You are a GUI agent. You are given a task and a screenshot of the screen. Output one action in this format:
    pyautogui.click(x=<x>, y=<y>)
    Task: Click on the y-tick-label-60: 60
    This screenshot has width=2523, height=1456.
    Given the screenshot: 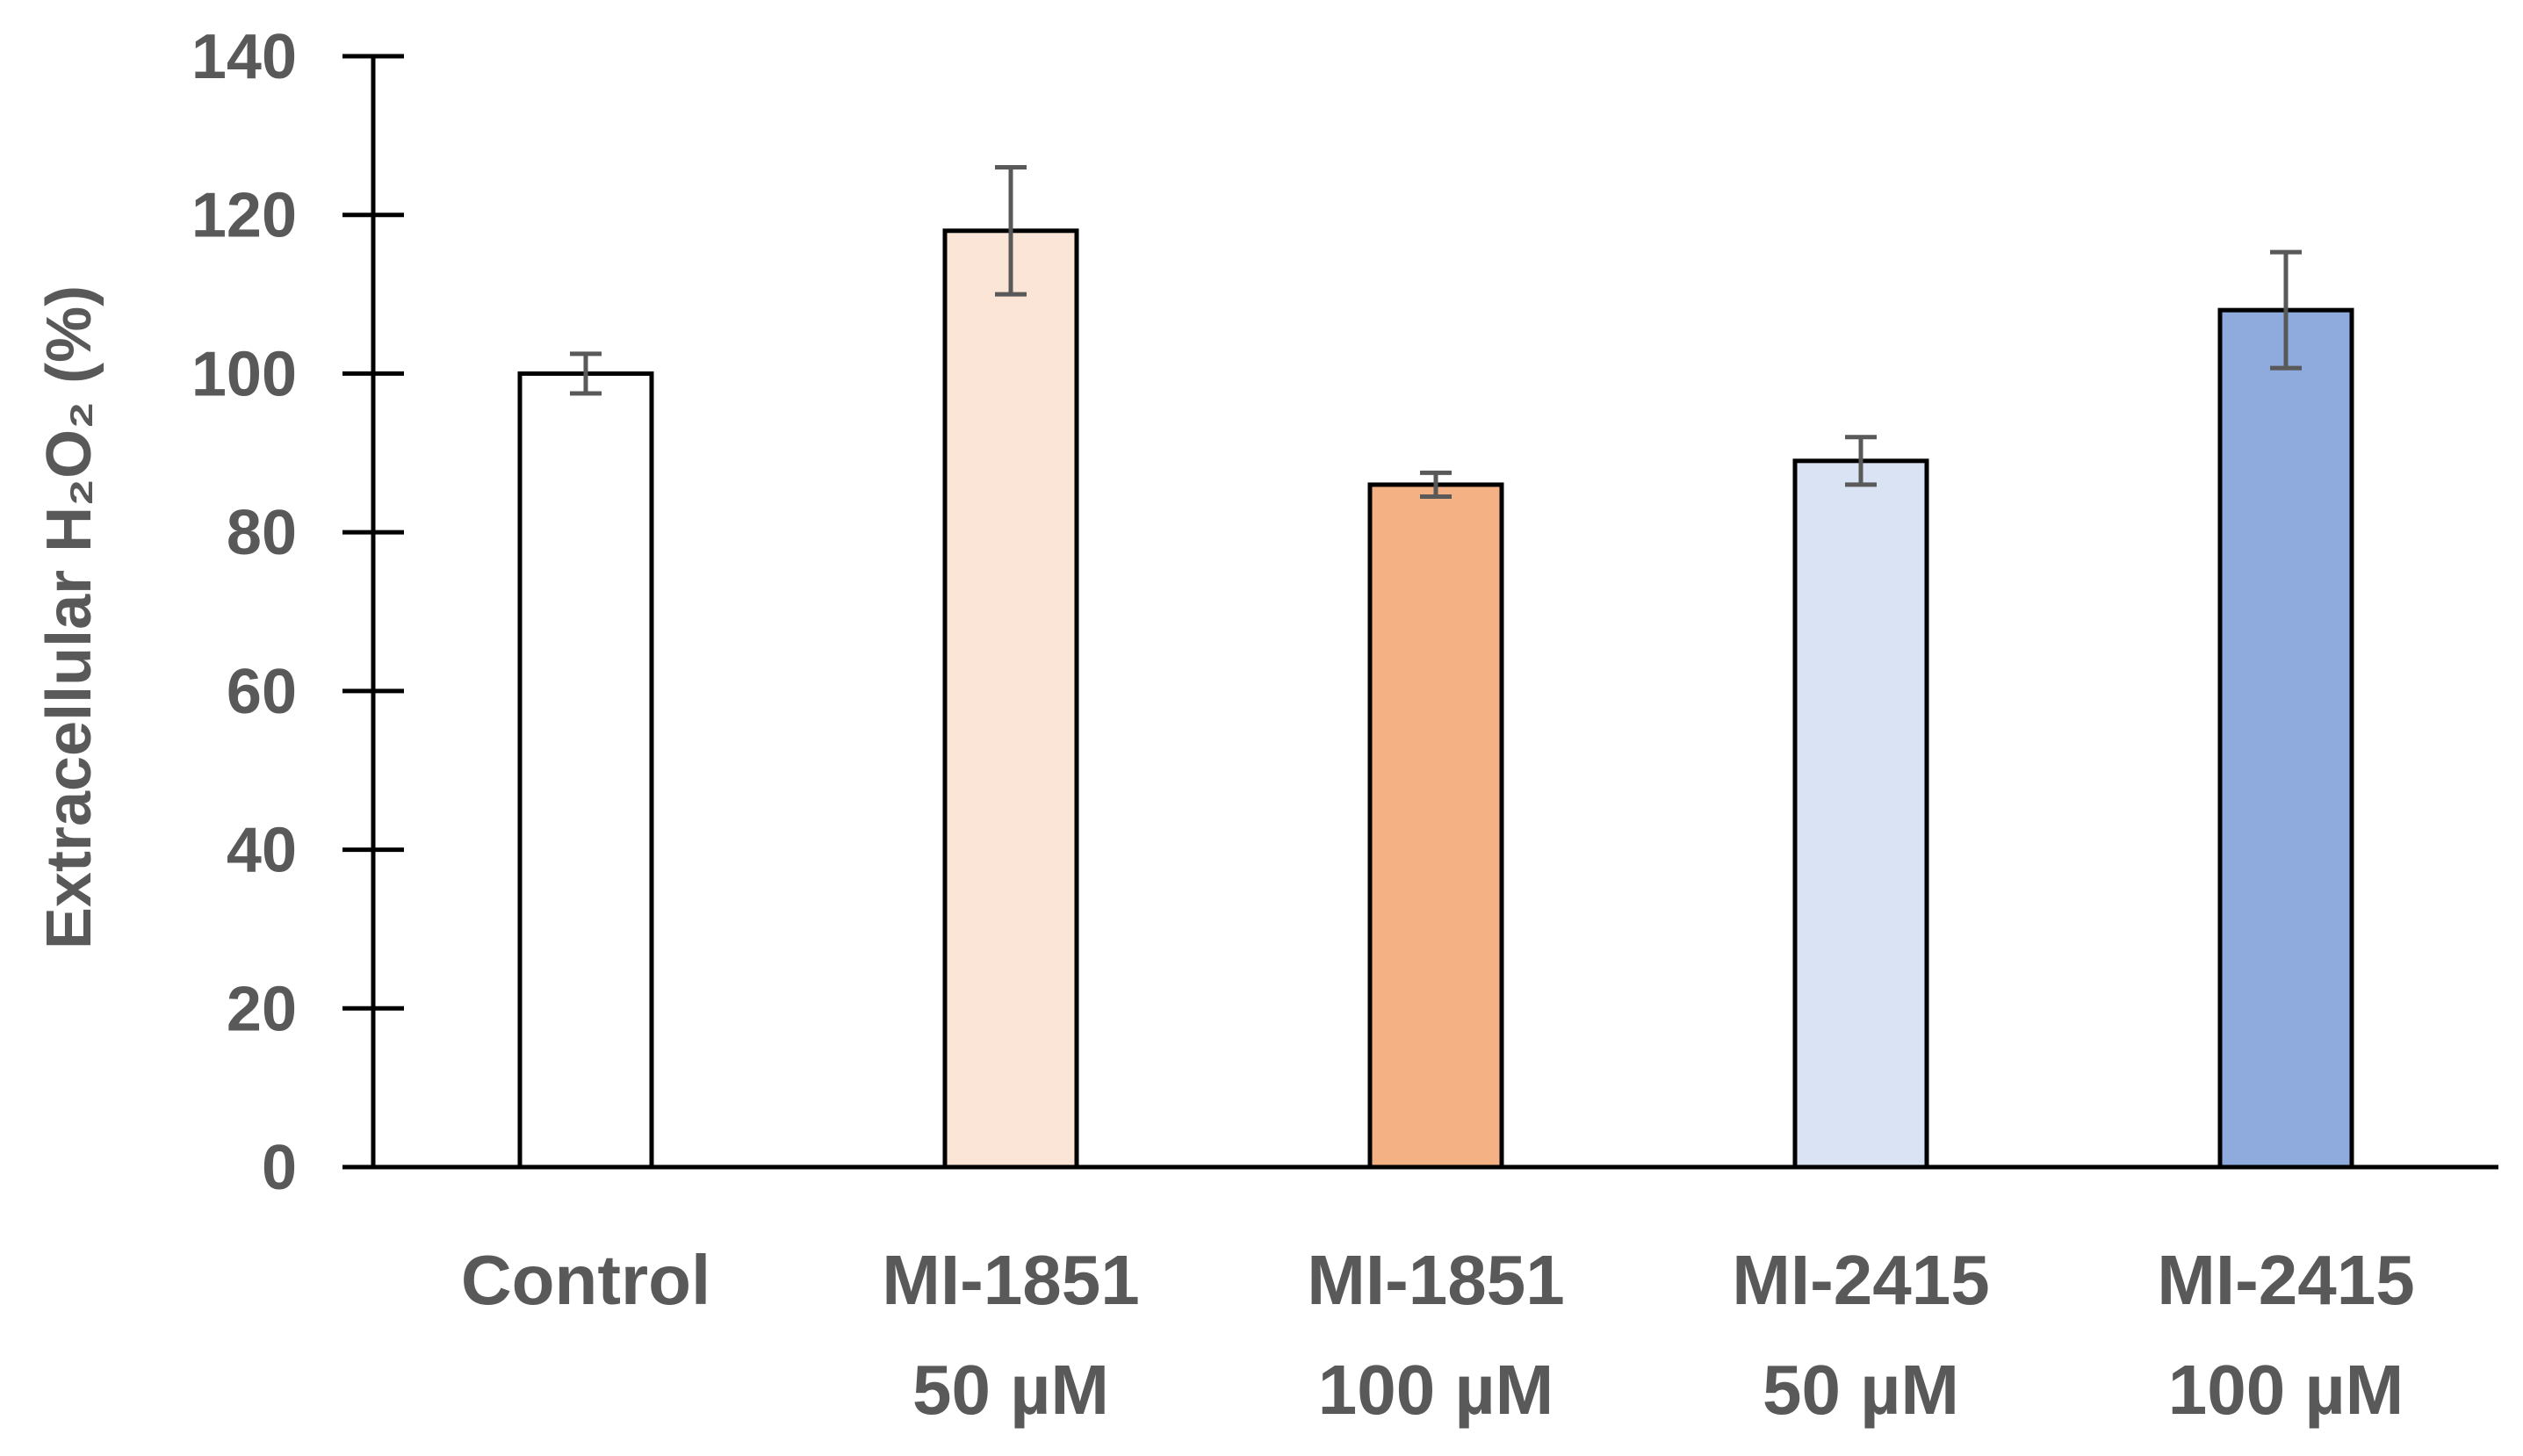 What is the action you would take?
    pyautogui.click(x=262, y=692)
    